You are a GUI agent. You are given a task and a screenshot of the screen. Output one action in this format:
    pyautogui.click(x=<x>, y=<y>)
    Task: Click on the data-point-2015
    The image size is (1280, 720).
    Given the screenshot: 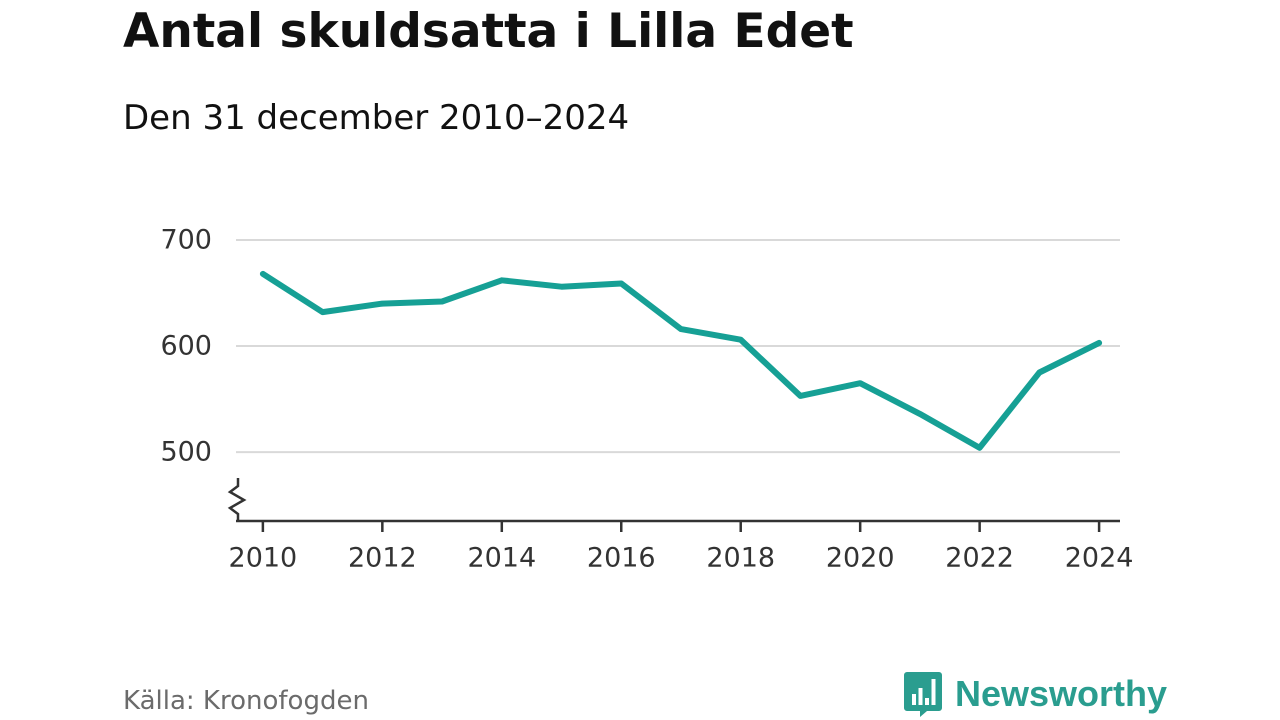 What is the action you would take?
    pyautogui.click(x=562, y=287)
    